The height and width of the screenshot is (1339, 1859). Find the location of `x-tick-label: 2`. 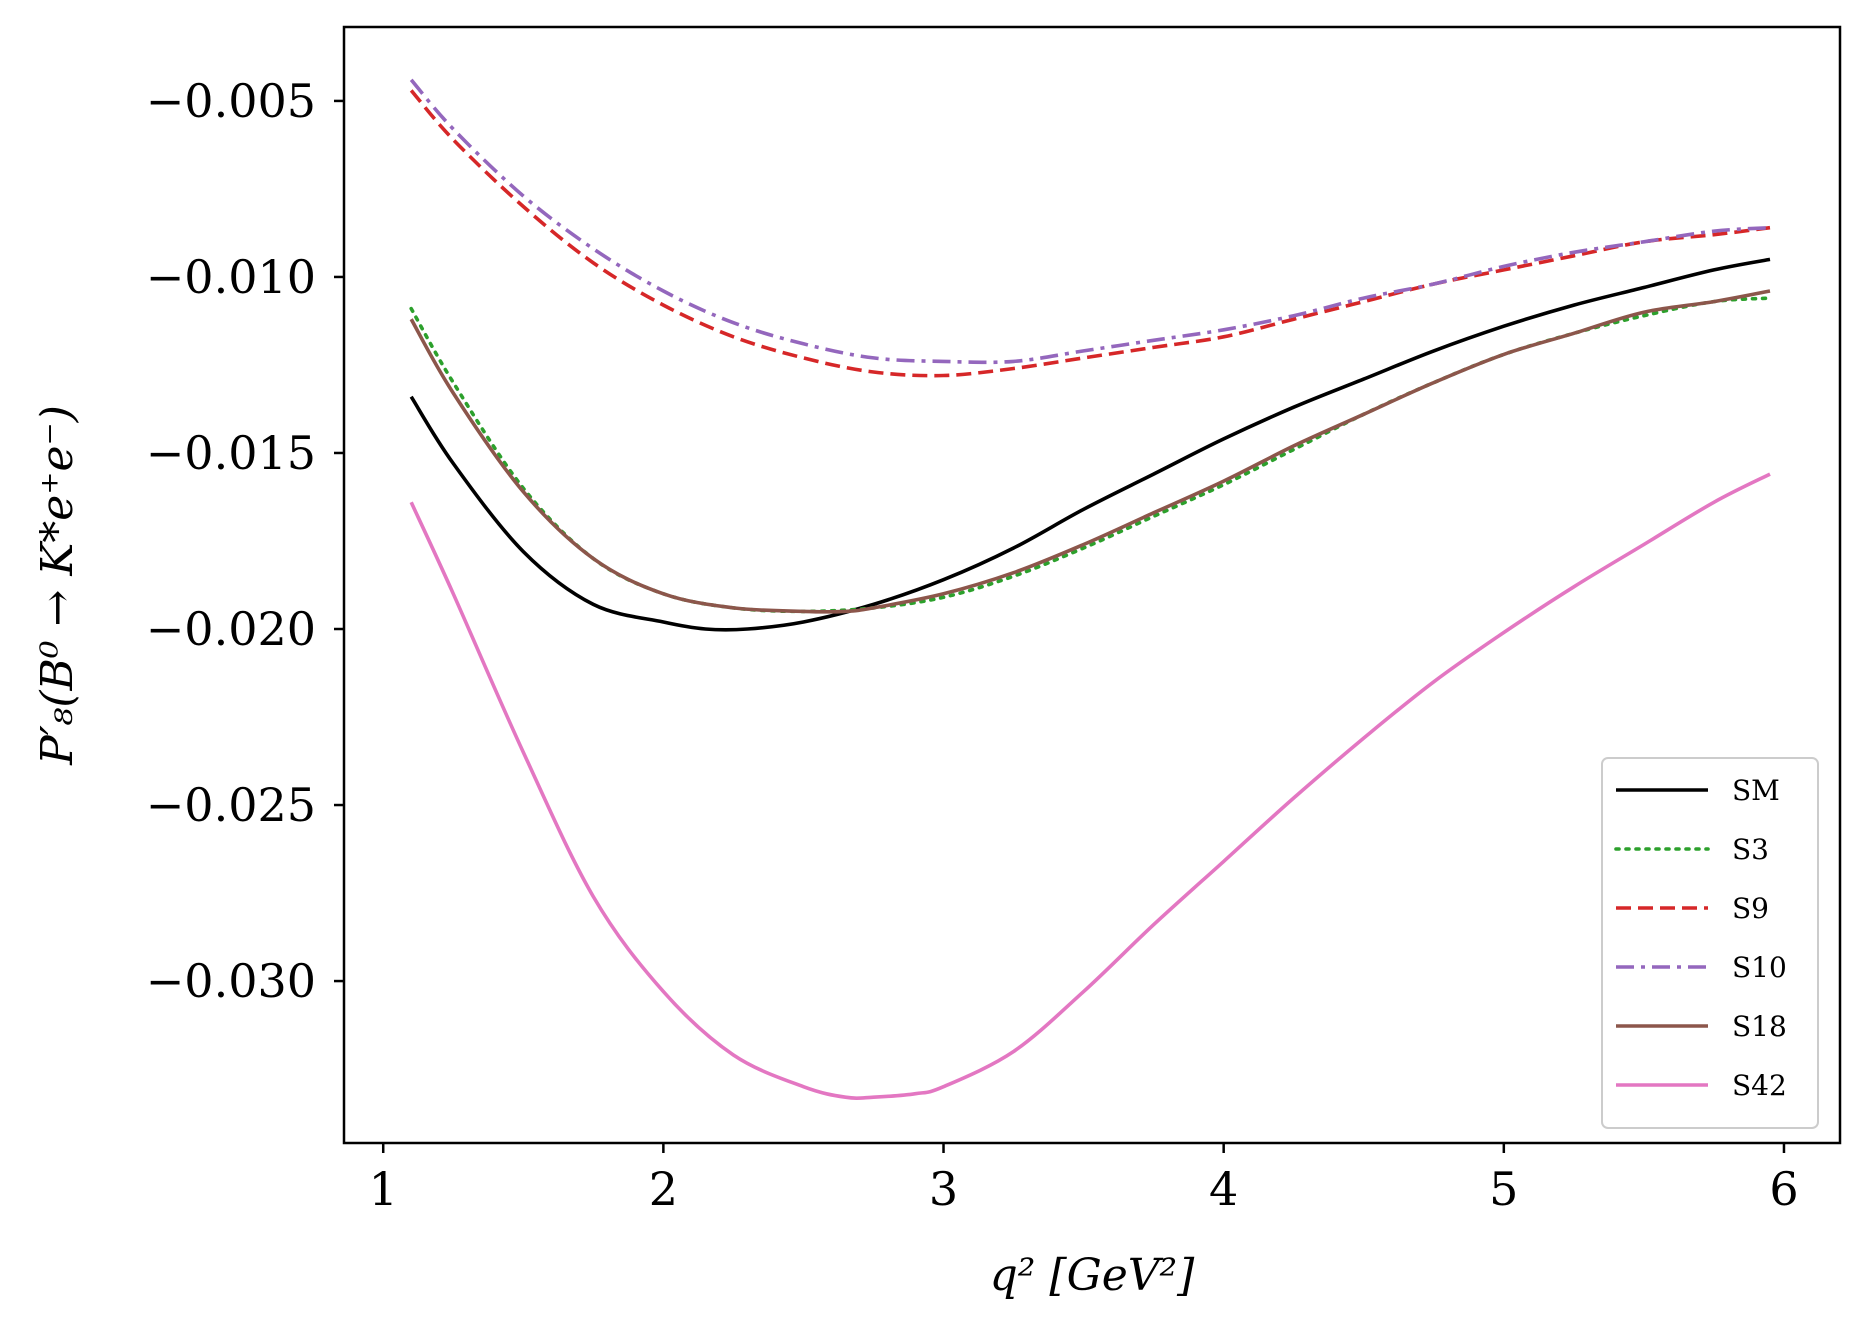

x-tick-label: 2 is located at coordinates (663, 1189).